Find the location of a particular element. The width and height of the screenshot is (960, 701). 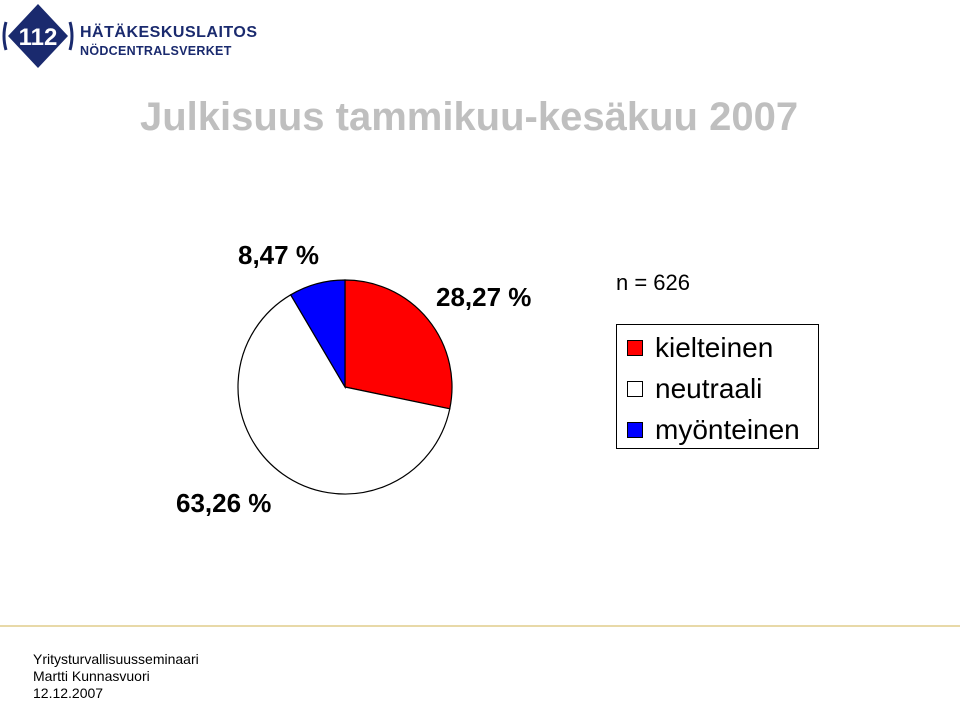

footer-date: 12.12.2007 is located at coordinates (68, 693).